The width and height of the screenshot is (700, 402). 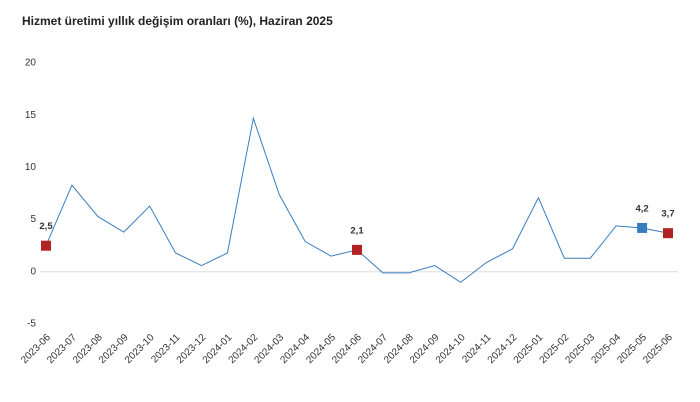 I want to click on y-tick-label: -5, so click(x=31, y=324).